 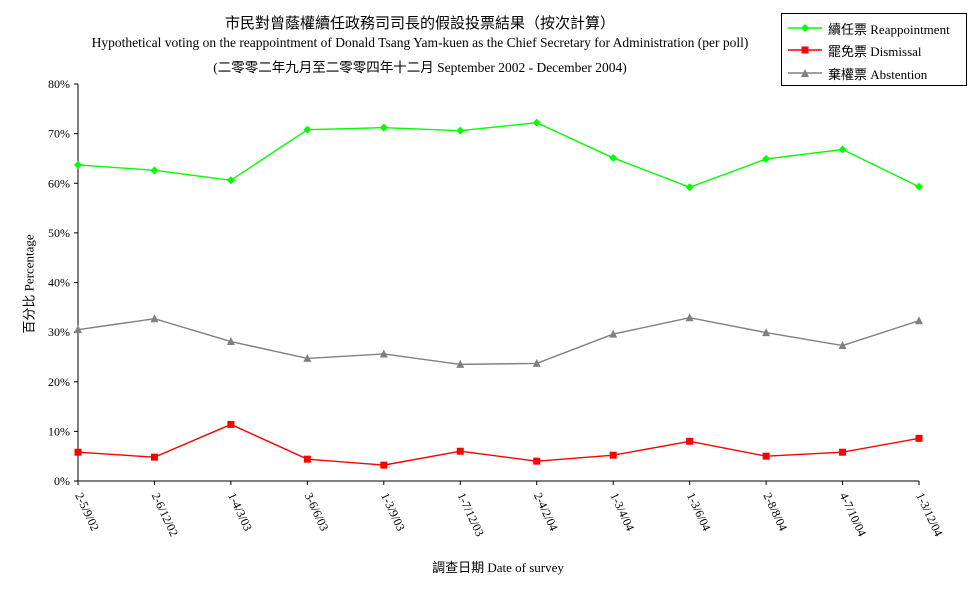 What do you see at coordinates (498, 154) in the screenshot?
I see `series-line-diamond` at bounding box center [498, 154].